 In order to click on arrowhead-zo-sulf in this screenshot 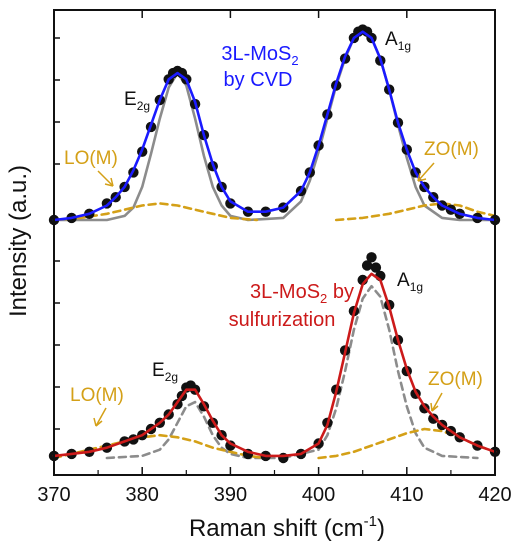, I will do `click(434, 407)`.